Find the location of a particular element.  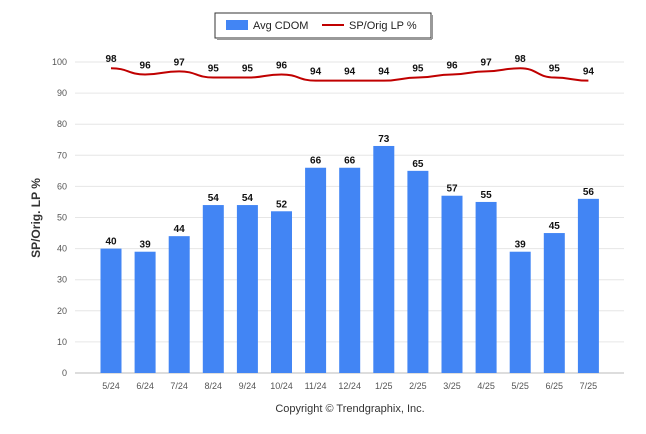

bar-data-label: 56 is located at coordinates (589, 192).